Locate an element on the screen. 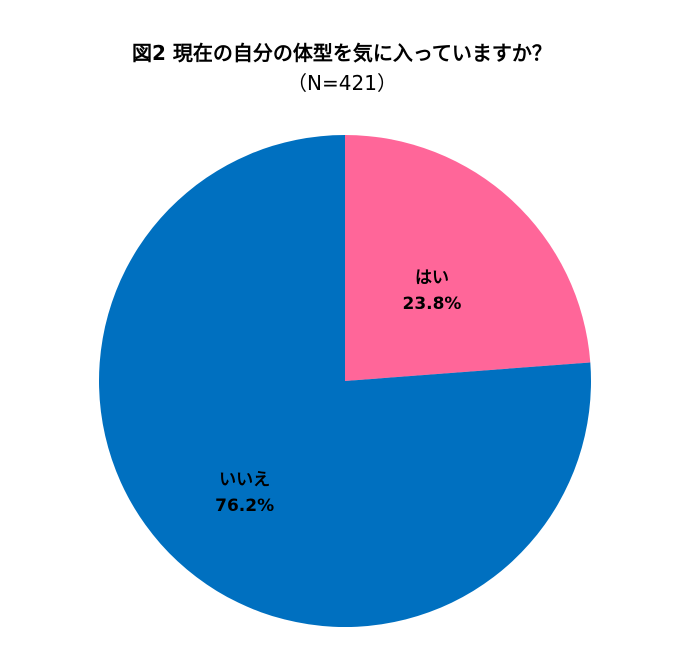  slice-value-label-1: 76.2% is located at coordinates (244, 506).